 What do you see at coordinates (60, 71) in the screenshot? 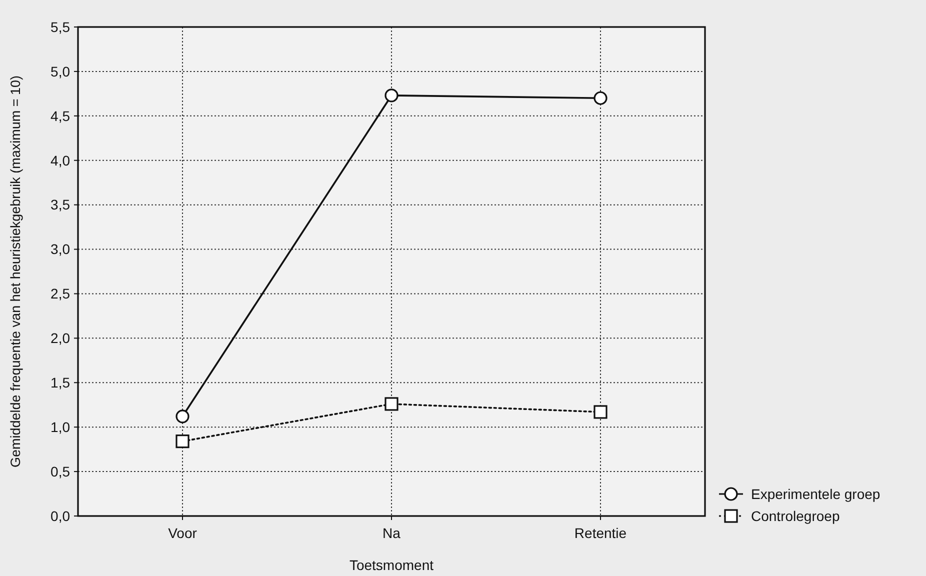
I see `y-tick-label: 5,0` at bounding box center [60, 71].